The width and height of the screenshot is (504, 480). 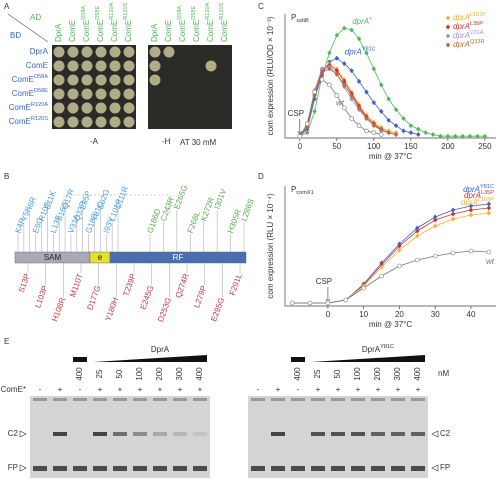 What do you see at coordinates (41, 91) in the screenshot?
I see `row-label-part: D58E` at bounding box center [41, 91].